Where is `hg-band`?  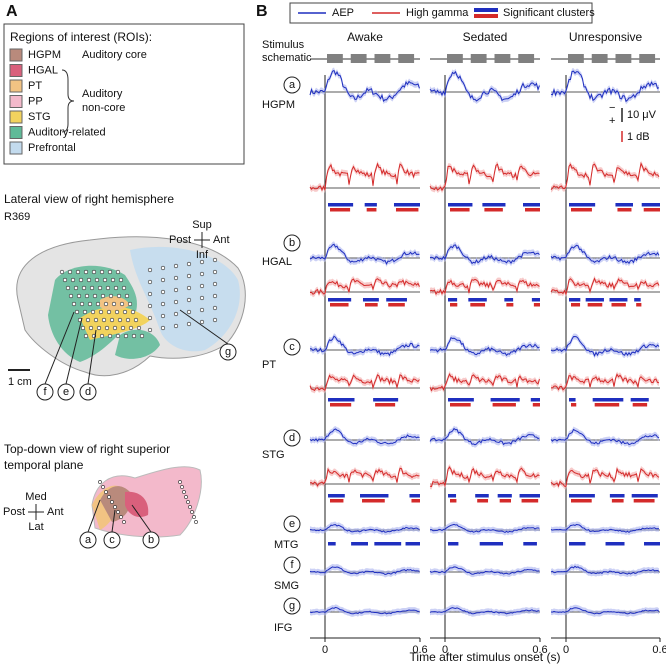
hg-band is located at coordinates (365, 286).